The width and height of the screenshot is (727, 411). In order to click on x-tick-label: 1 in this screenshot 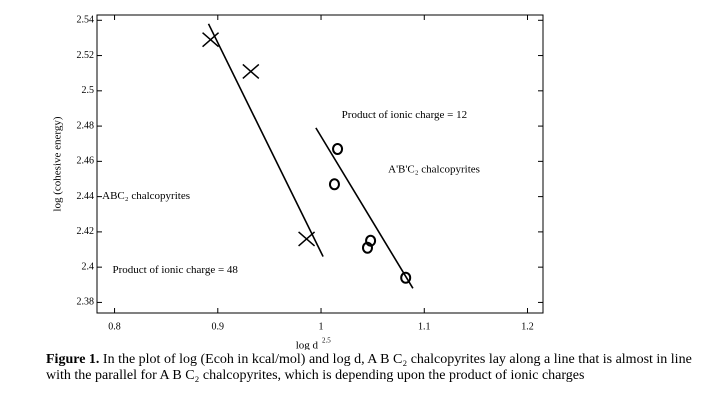, I will do `click(321, 326)`.